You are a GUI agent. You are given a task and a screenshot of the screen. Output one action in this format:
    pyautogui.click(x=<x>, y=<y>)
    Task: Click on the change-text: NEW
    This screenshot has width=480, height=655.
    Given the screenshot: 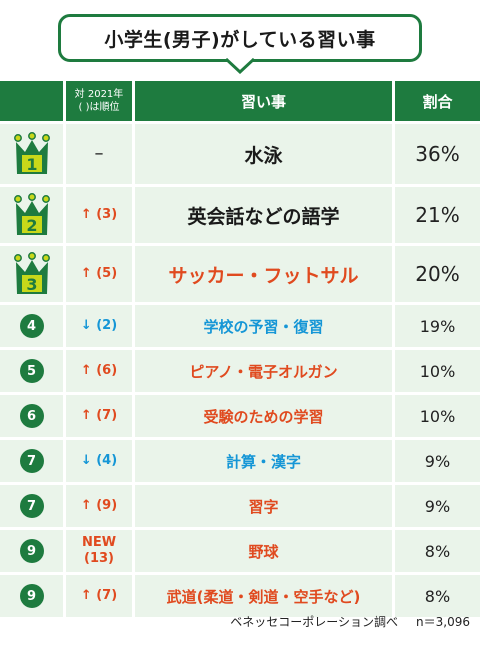 What is the action you would take?
    pyautogui.click(x=99, y=542)
    